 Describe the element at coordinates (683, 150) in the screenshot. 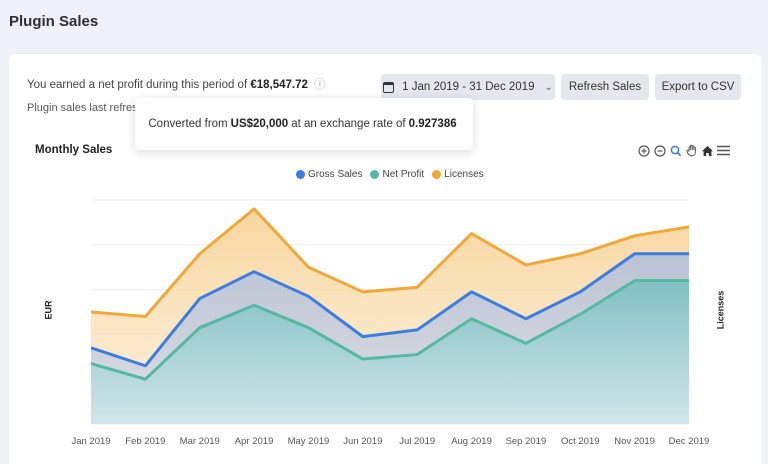

I see `chart-toolbar` at that location.